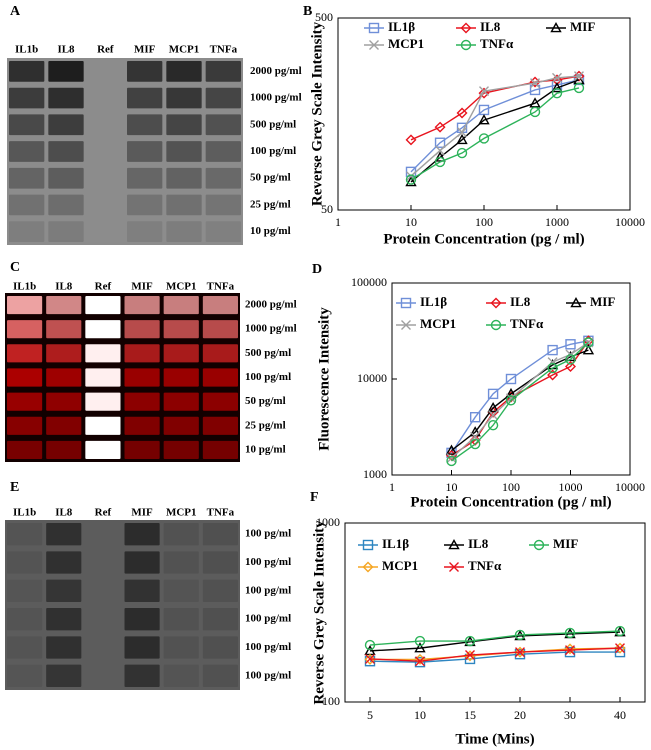 This screenshot has height=750, width=651. What do you see at coordinates (270, 231) in the screenshot?
I see `row-label: 10 pg/ml` at bounding box center [270, 231].